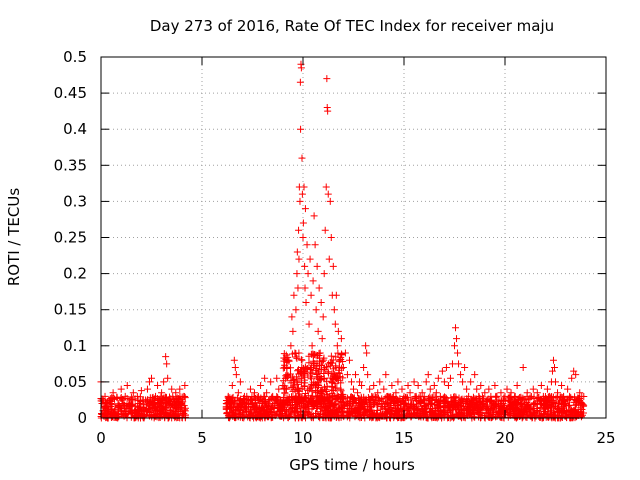 The width and height of the screenshot is (640, 480). I want to click on x-tick-label: 20, so click(504, 438).